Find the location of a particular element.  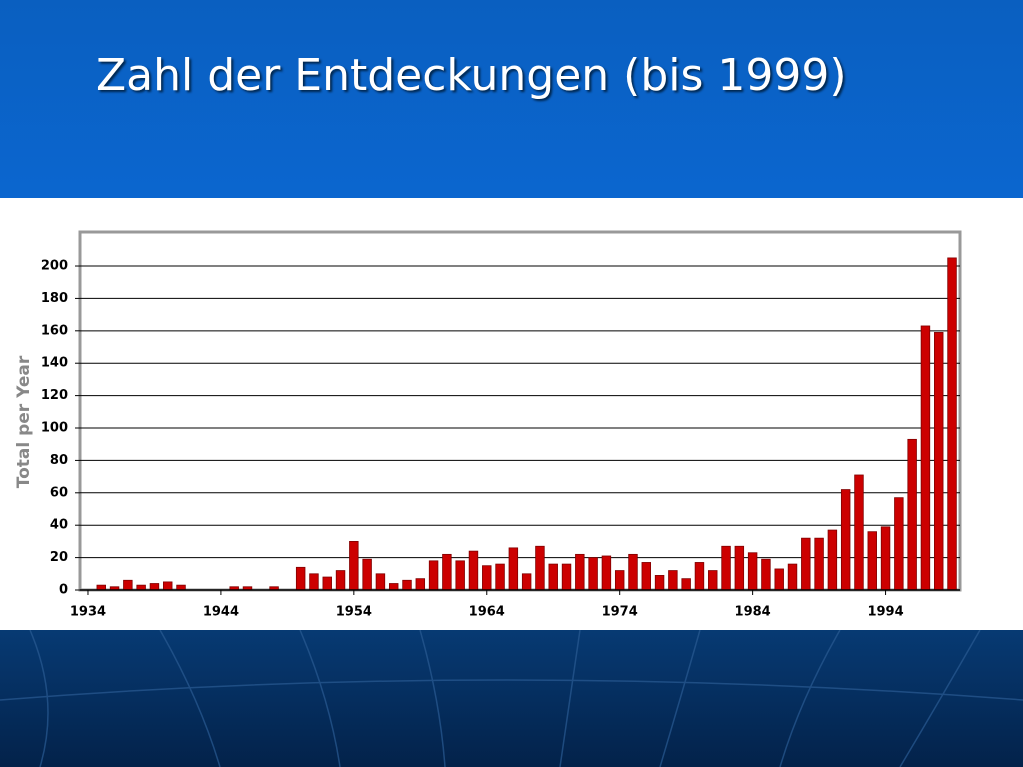

y-tick-label: 0 is located at coordinates (63, 590).